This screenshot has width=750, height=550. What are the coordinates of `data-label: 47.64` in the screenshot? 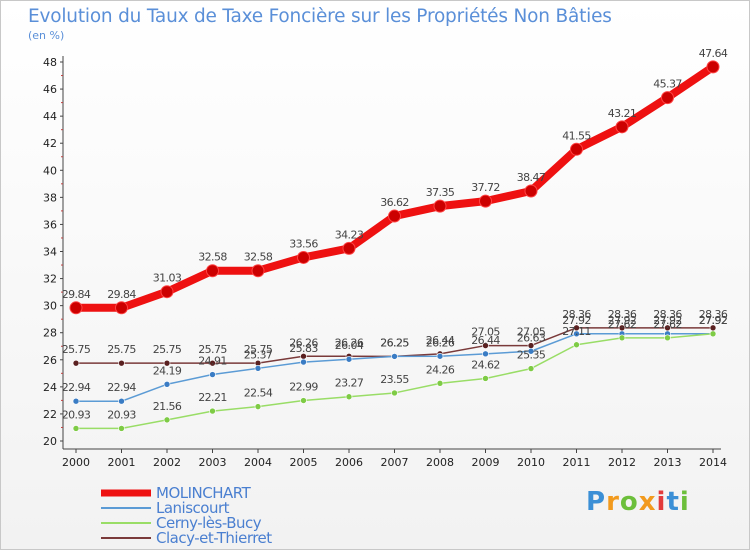 It's located at (713, 53).